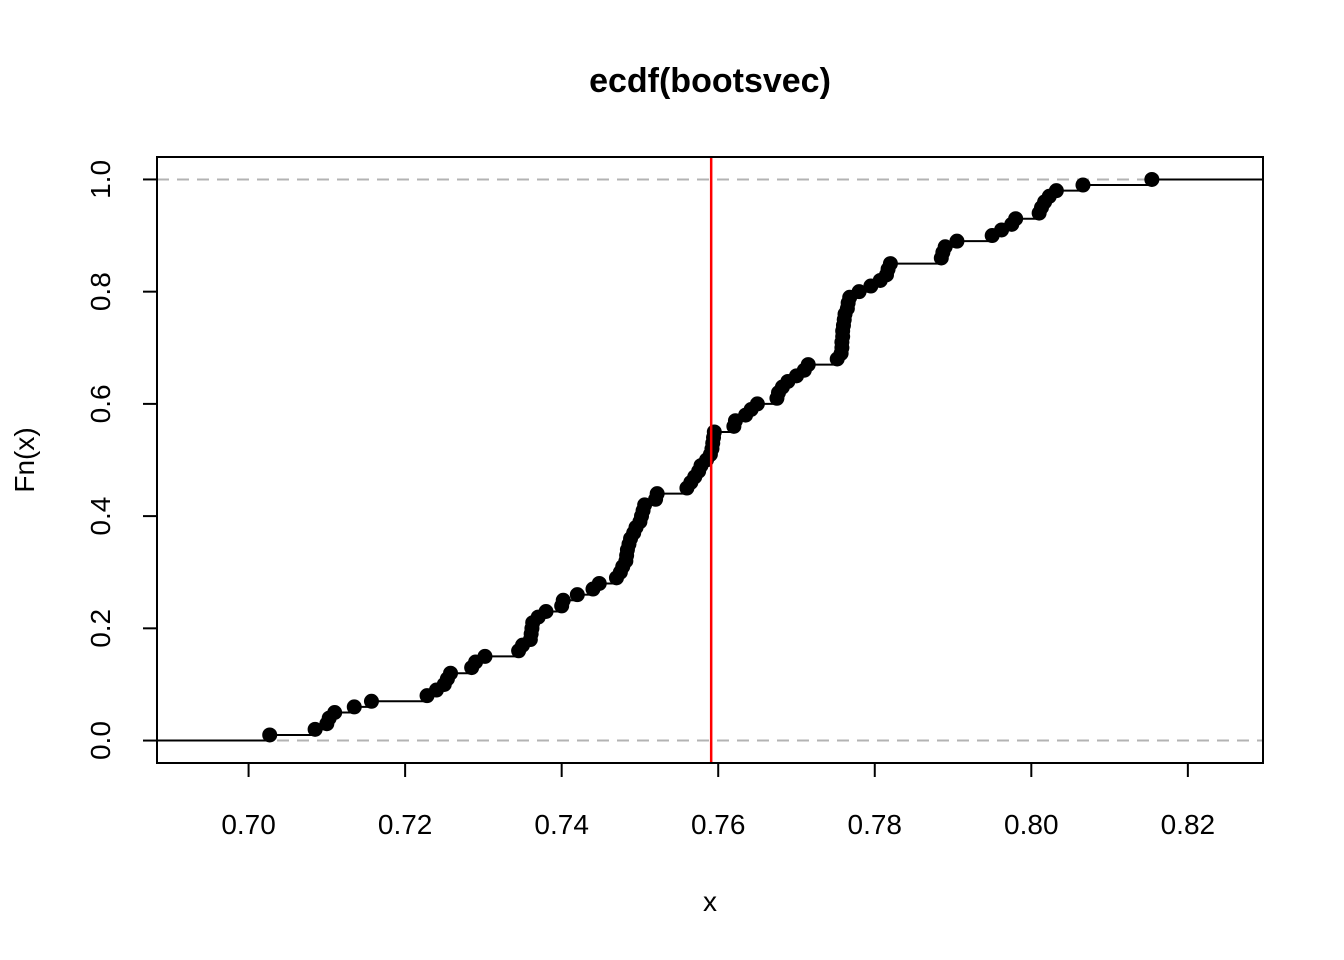  What do you see at coordinates (1188, 824) in the screenshot?
I see `x-tick-label: 0.82` at bounding box center [1188, 824].